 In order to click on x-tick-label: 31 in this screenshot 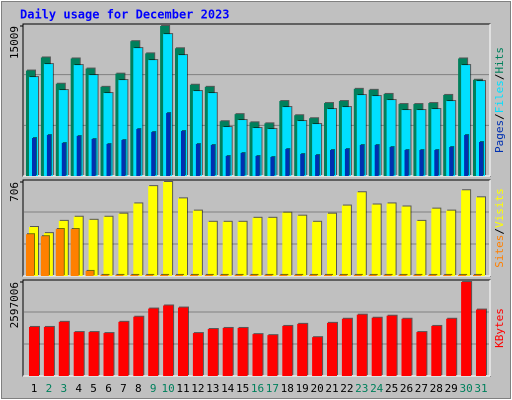, I will do `click(480, 388)`.